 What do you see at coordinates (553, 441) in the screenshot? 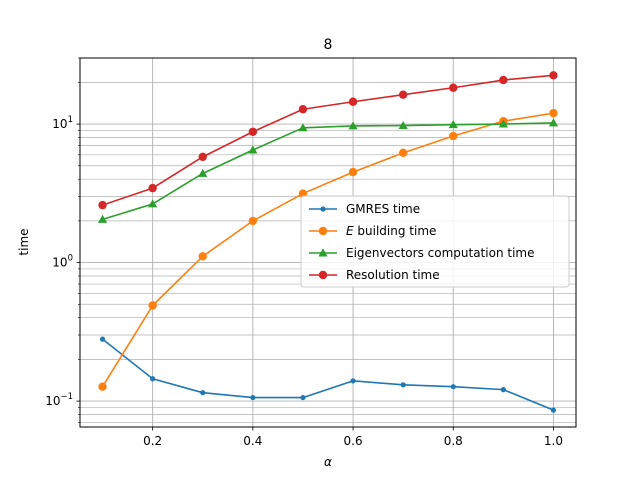
I see `x-tick-label: 1.0` at bounding box center [553, 441].